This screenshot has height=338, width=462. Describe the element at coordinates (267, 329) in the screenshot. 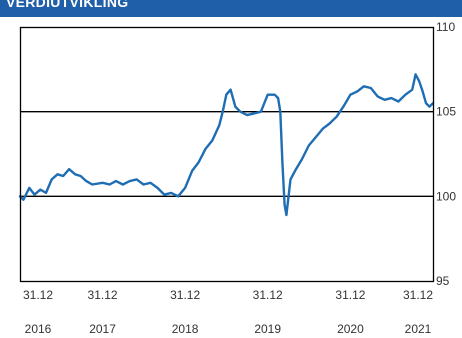

I see `x-tick-year: 2019` at that location.